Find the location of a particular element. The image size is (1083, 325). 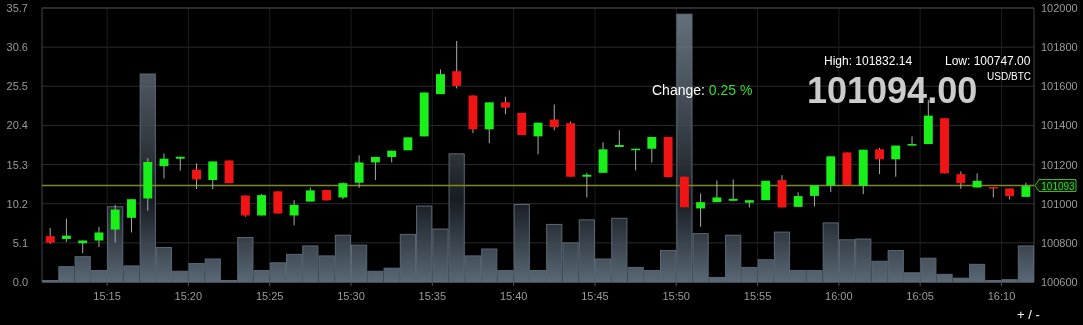

x-tick-label: 16:00 is located at coordinates (839, 296).